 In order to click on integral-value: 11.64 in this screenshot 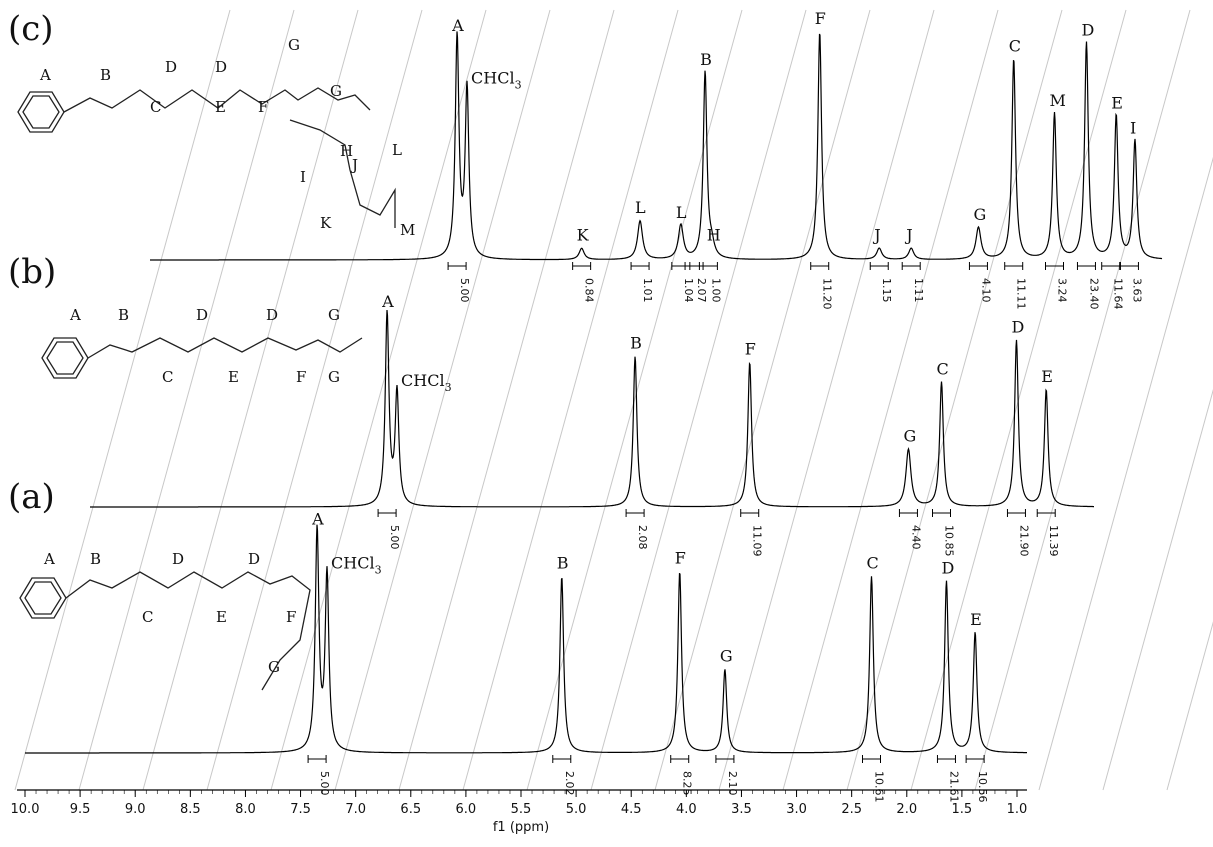, I will do `click(1118, 294)`.